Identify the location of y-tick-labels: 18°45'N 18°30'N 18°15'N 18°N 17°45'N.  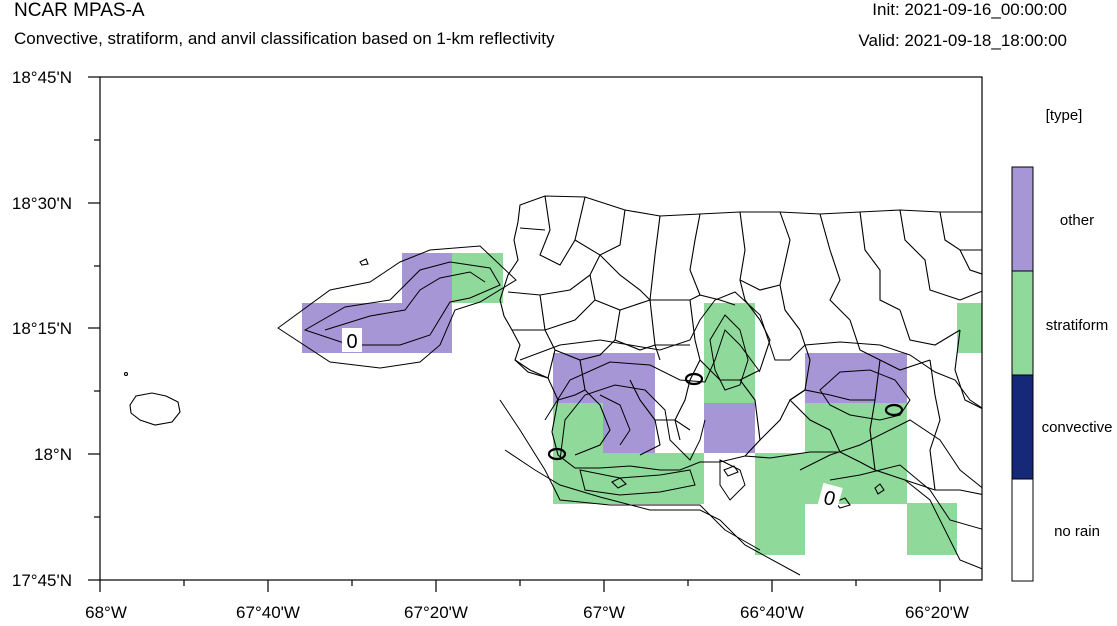
(42, 329).